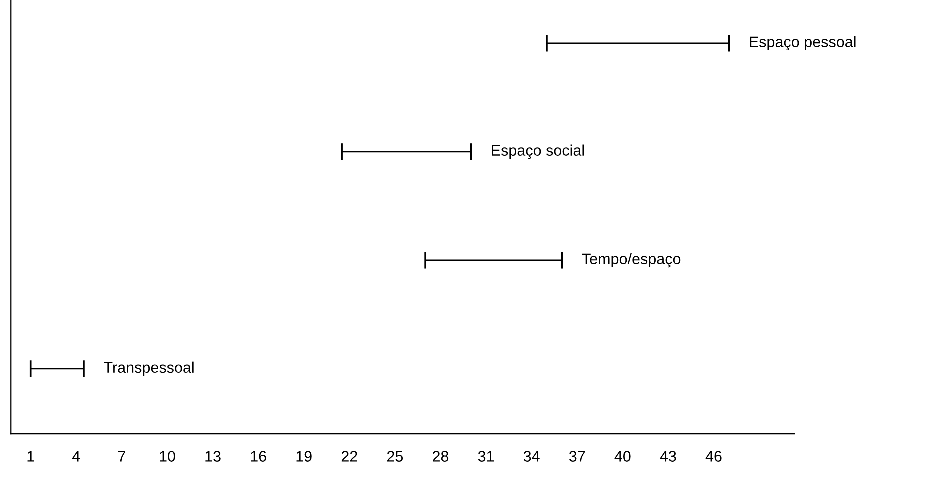  What do you see at coordinates (304, 456) in the screenshot?
I see `x-tick-label: 19` at bounding box center [304, 456].